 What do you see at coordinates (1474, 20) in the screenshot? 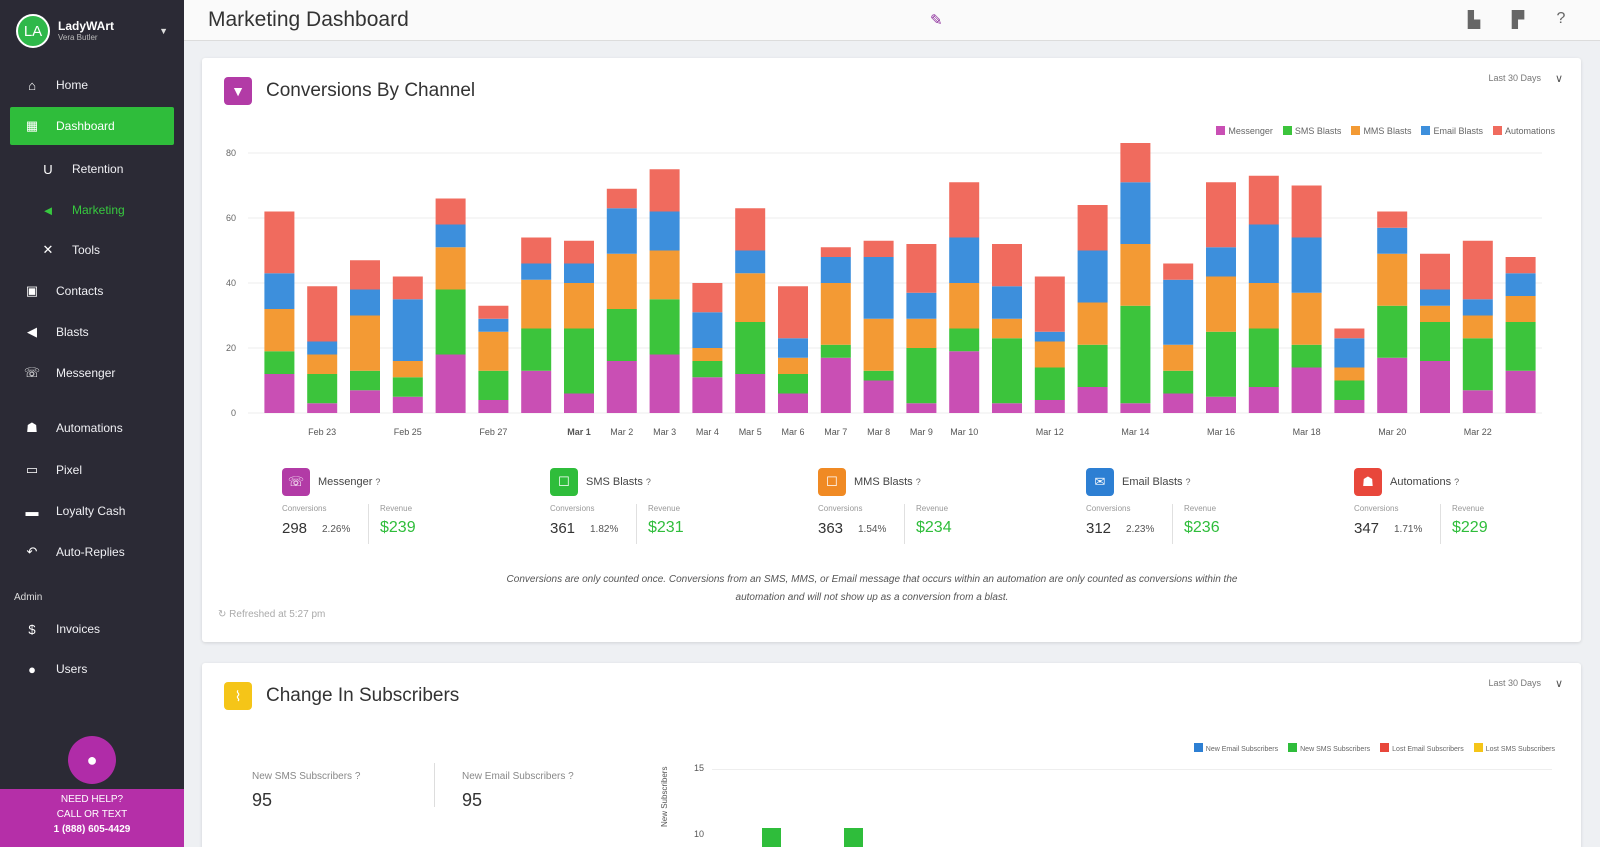
I see `door-icon: ▙` at bounding box center [1474, 20].